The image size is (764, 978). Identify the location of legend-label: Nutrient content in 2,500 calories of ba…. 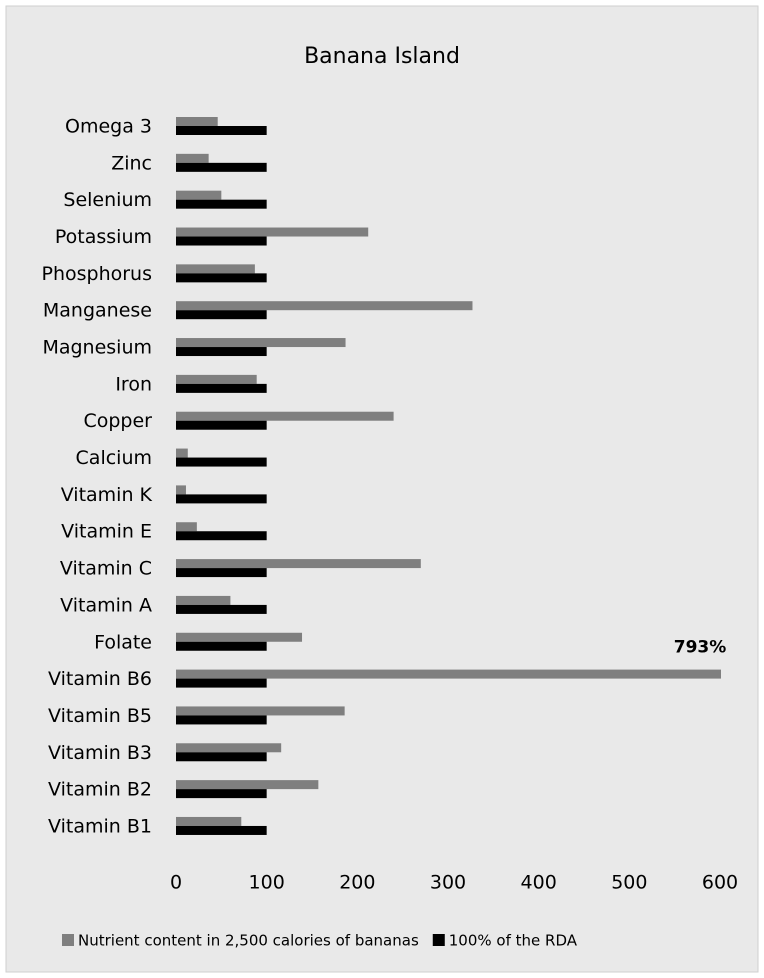
(248, 941).